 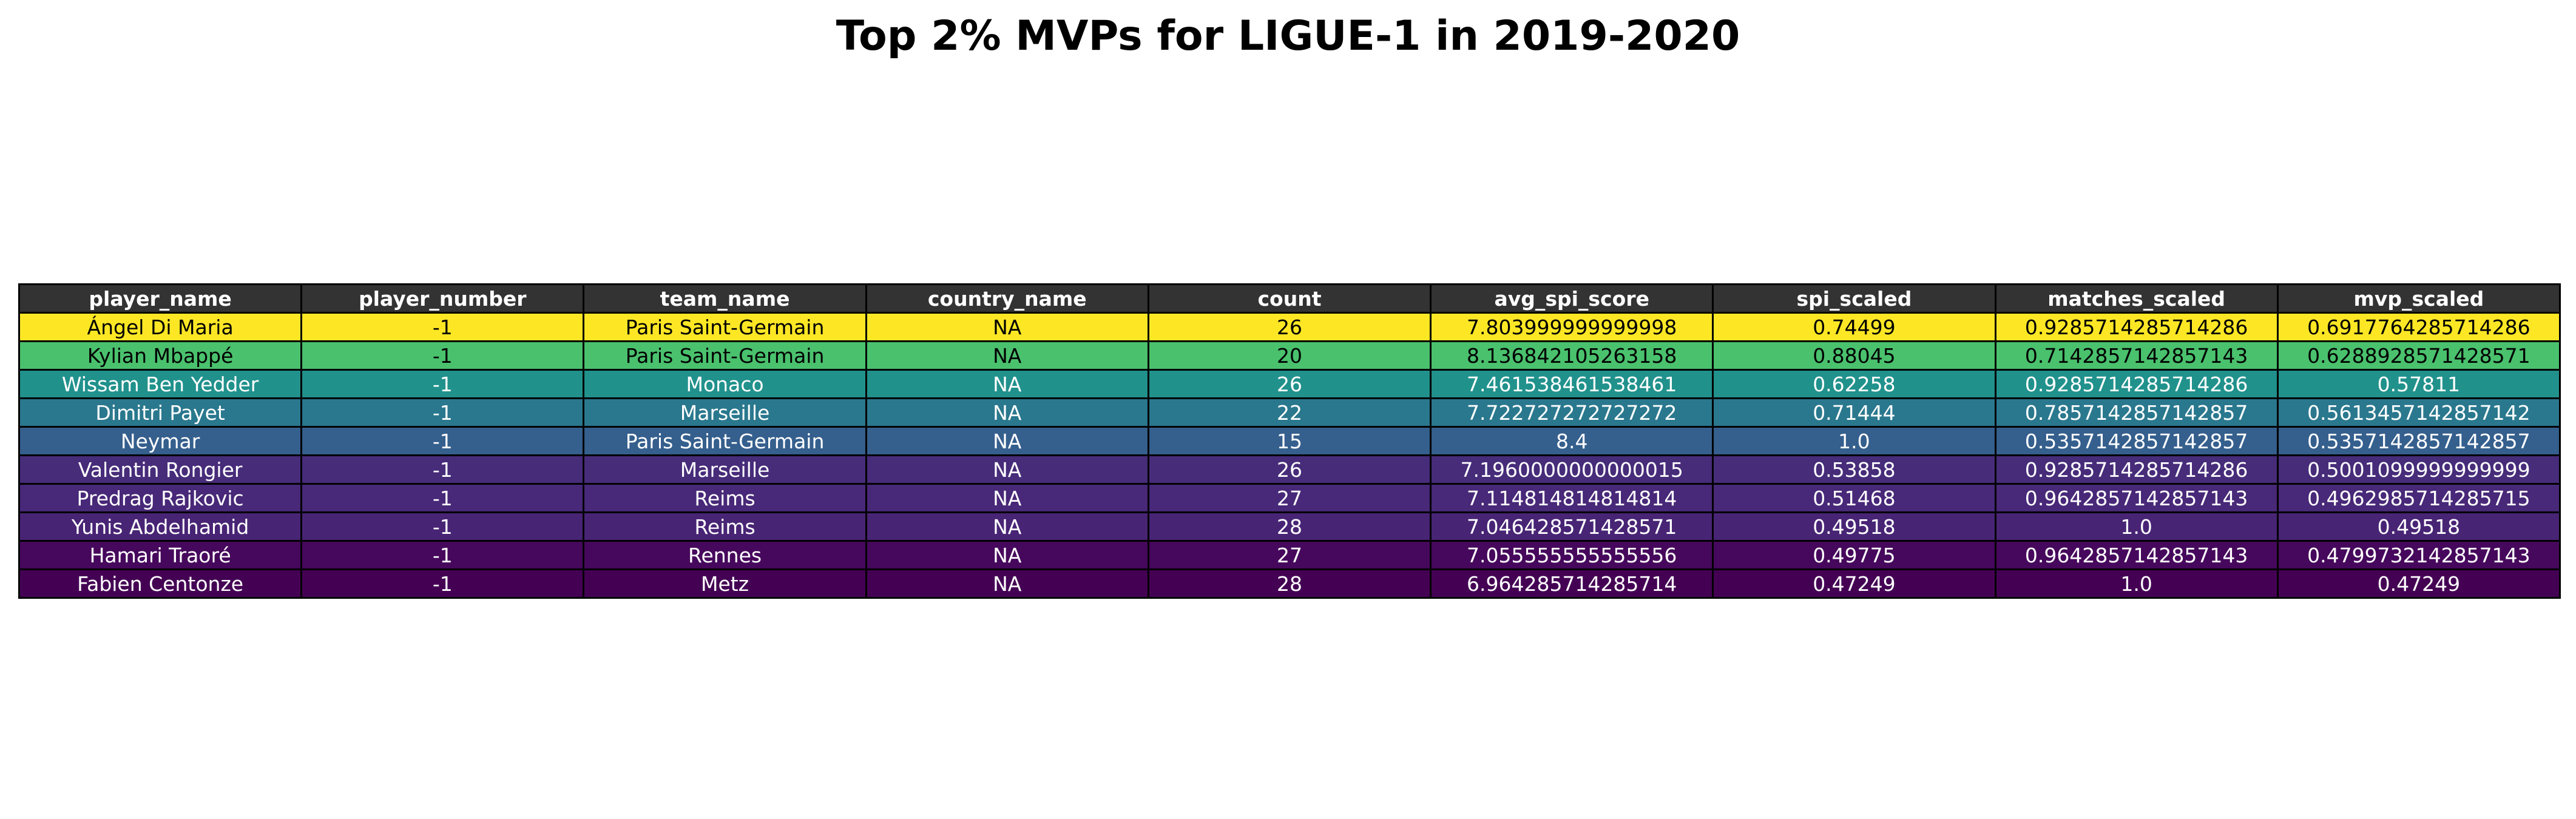 What do you see at coordinates (2136, 298) in the screenshot?
I see `column-header-matches-scaled: matches_scaled` at bounding box center [2136, 298].